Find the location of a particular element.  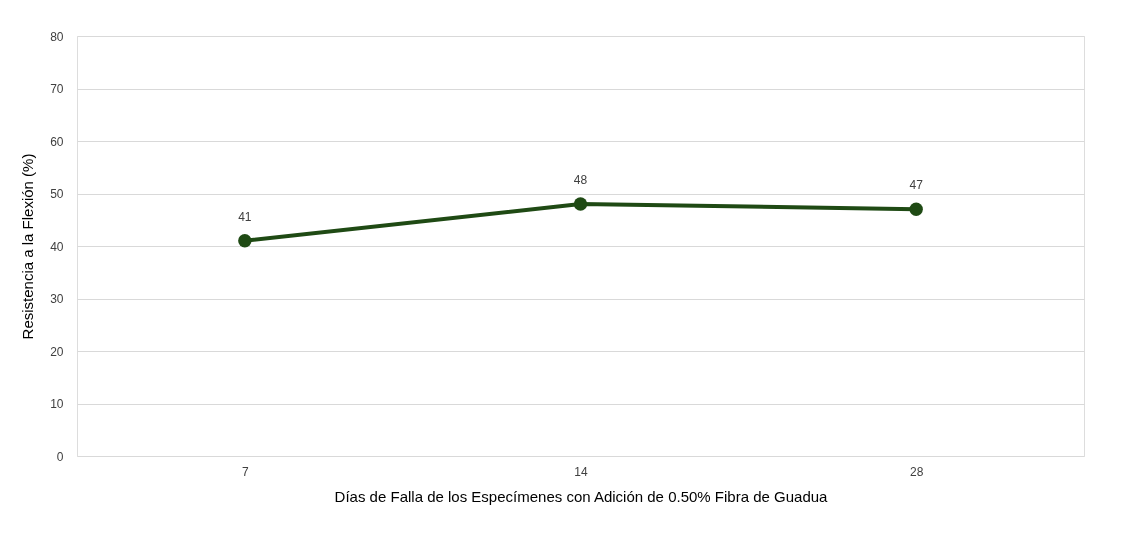

y-tick-label: 80 is located at coordinates (57, 36).